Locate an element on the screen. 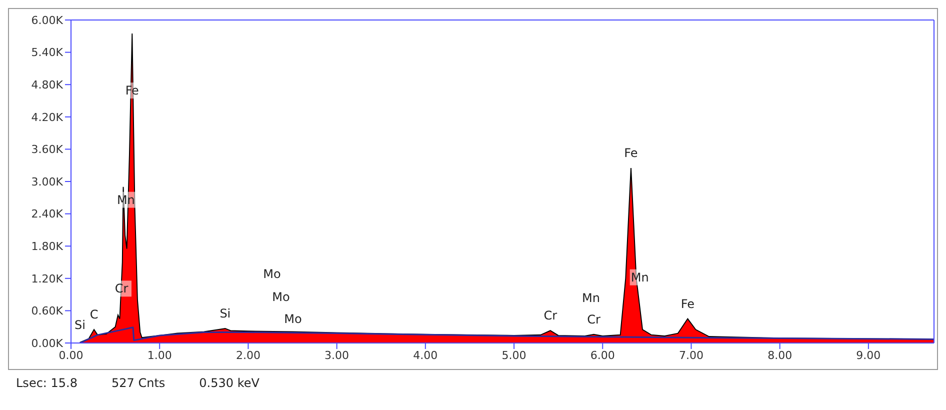 This screenshot has width=946, height=410. y-tick-label: 1.80K is located at coordinates (47, 247).